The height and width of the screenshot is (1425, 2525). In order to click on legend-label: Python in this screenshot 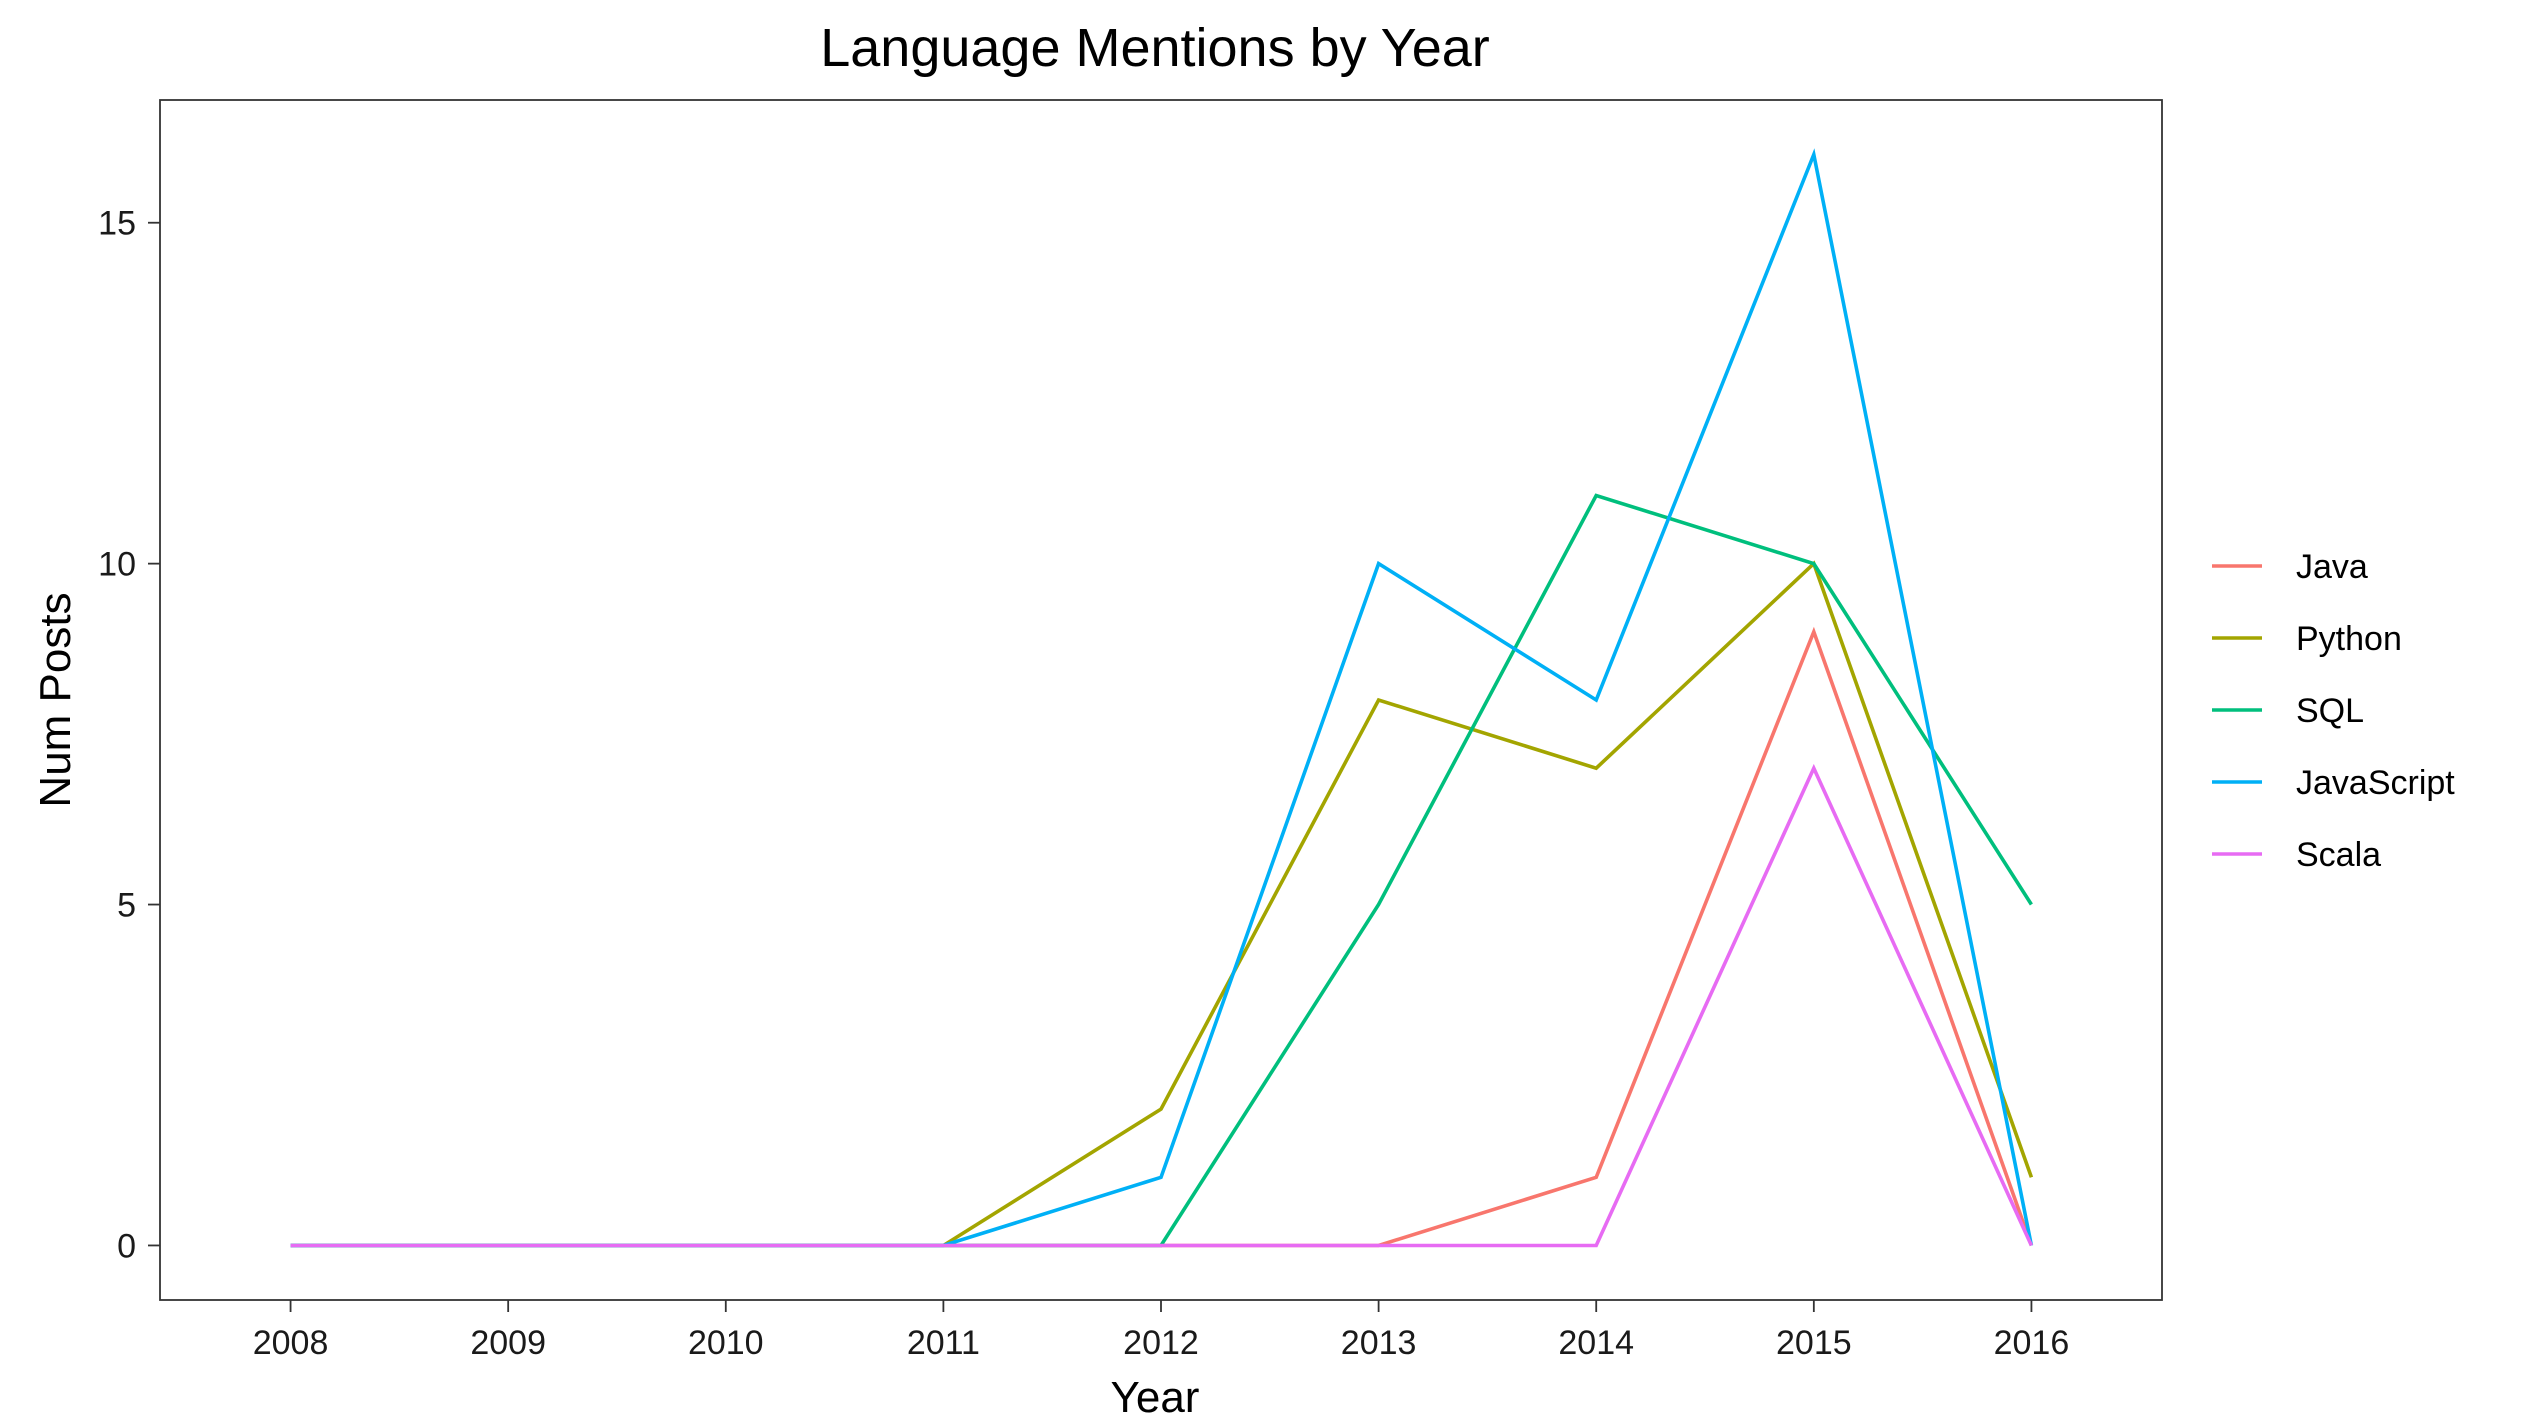, I will do `click(2349, 639)`.